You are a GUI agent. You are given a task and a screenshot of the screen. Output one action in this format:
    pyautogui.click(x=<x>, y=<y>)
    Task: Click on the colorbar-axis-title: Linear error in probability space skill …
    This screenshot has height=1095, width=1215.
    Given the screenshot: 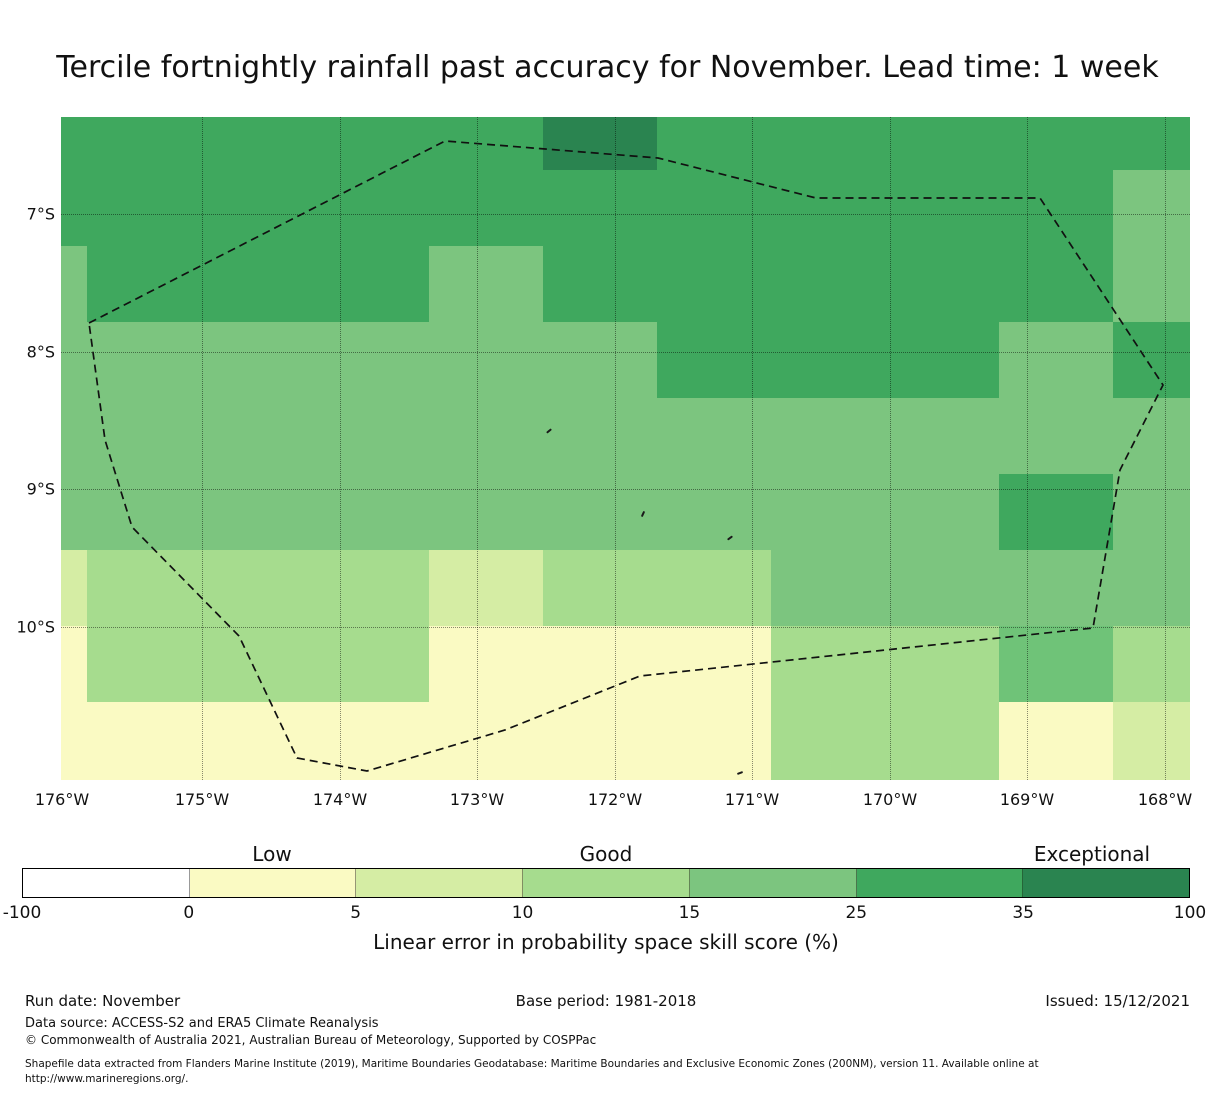 What is the action you would take?
    pyautogui.click(x=606, y=942)
    